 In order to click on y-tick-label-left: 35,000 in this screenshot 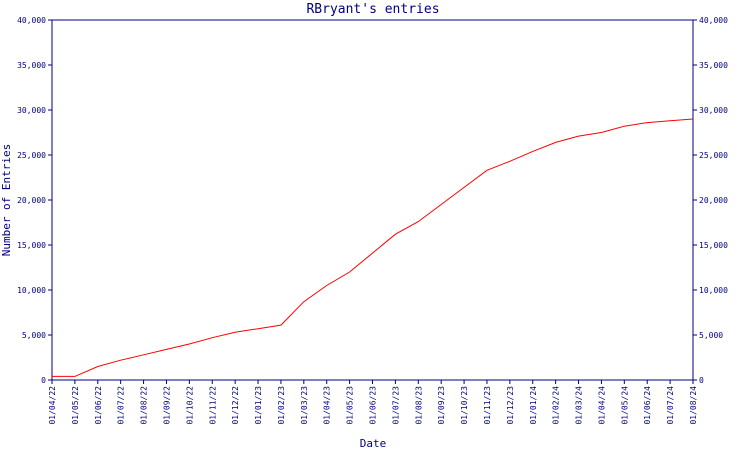, I will do `click(31, 65)`.